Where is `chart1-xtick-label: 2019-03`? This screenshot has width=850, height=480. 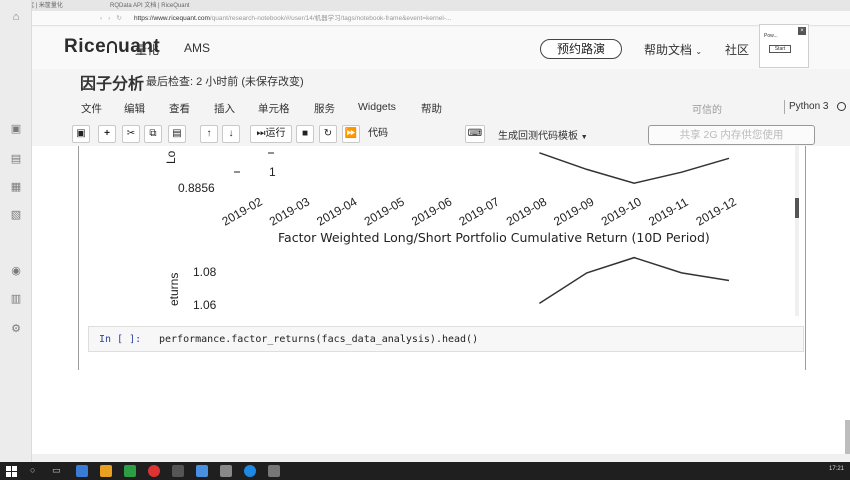 chart1-xtick-label: 2019-03 is located at coordinates (289, 211).